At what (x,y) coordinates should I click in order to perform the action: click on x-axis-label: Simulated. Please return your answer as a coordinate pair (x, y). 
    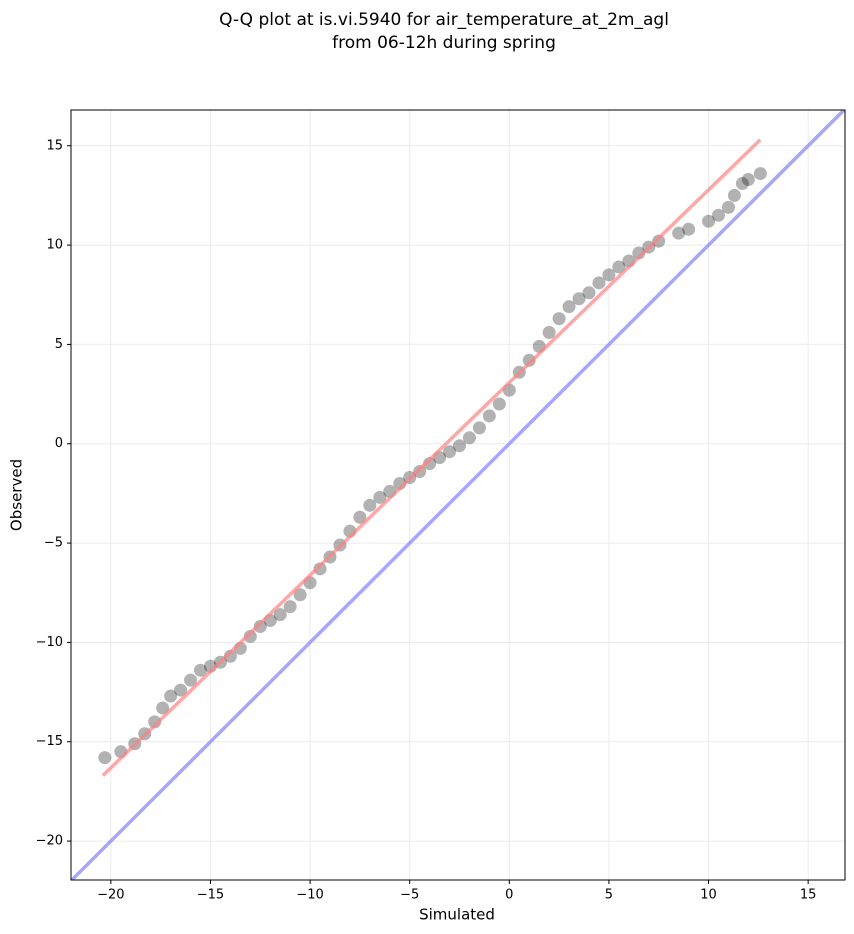
    Looking at the image, I should click on (457, 915).